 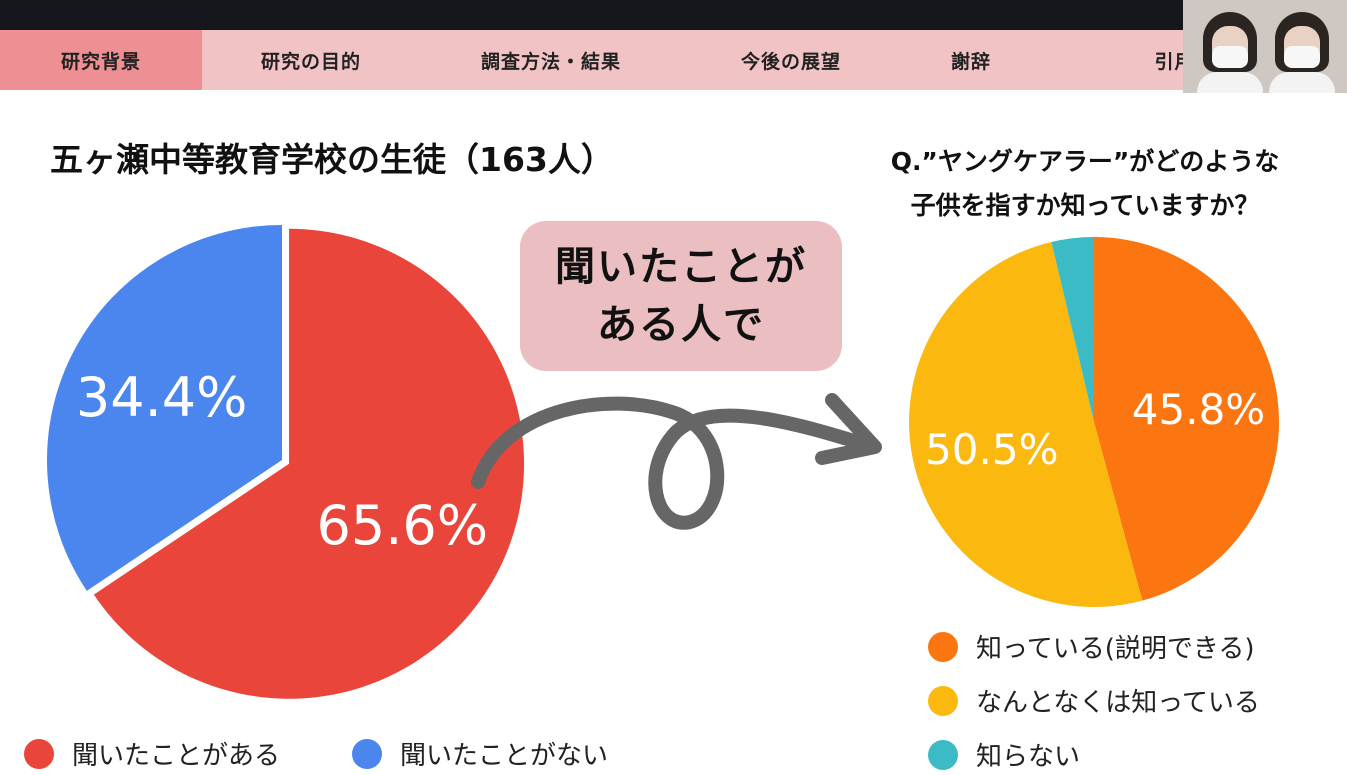 I want to click on legend-label: 聞いたことがある, so click(x=176, y=756).